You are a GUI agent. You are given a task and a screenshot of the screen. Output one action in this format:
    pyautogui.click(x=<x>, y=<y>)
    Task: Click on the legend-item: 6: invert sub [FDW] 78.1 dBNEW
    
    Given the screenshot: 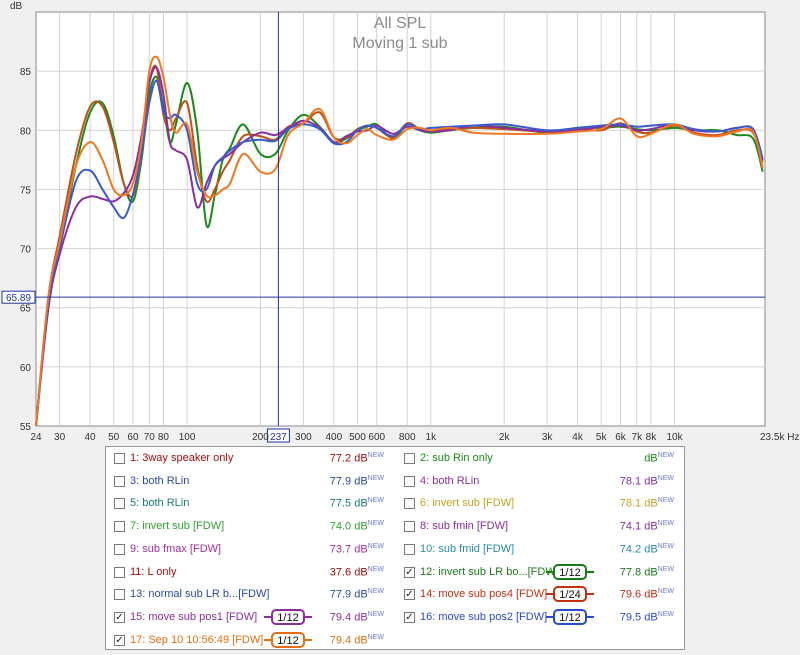 What is the action you would take?
    pyautogui.click(x=541, y=505)
    